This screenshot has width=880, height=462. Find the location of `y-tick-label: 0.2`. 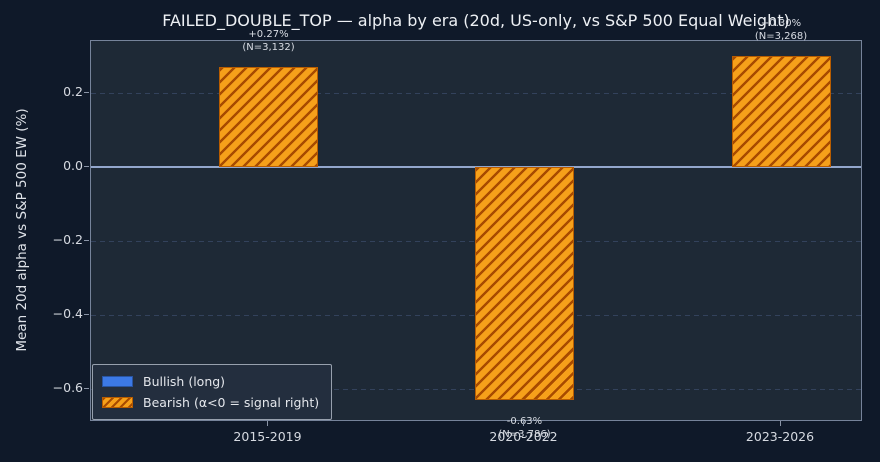

y-tick-label: 0.2 is located at coordinates (73, 91).